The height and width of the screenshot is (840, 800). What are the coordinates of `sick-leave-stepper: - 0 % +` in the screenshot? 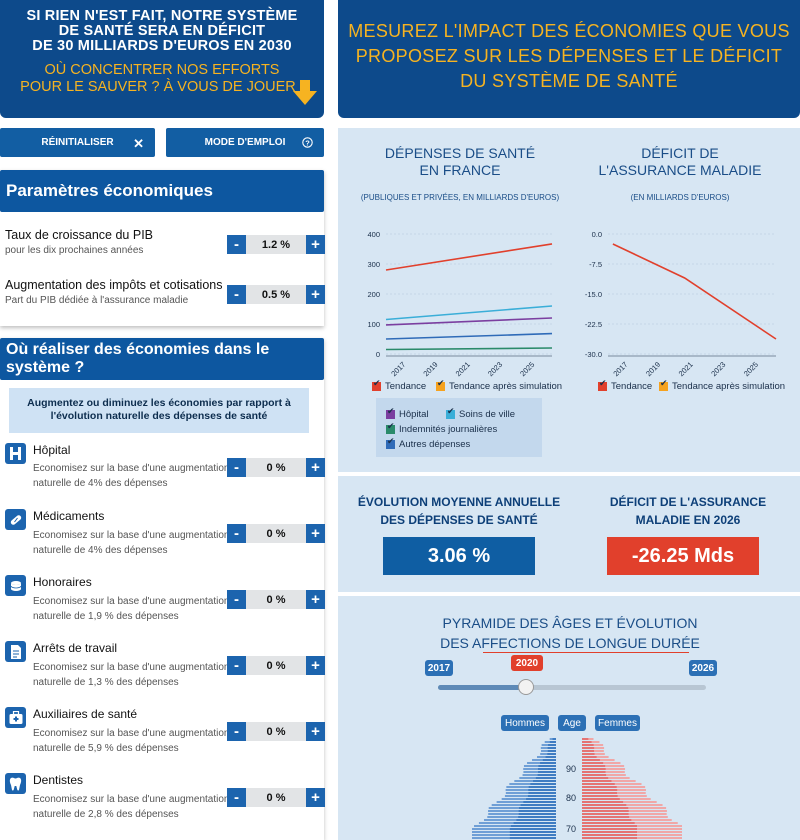 It's located at (276, 665).